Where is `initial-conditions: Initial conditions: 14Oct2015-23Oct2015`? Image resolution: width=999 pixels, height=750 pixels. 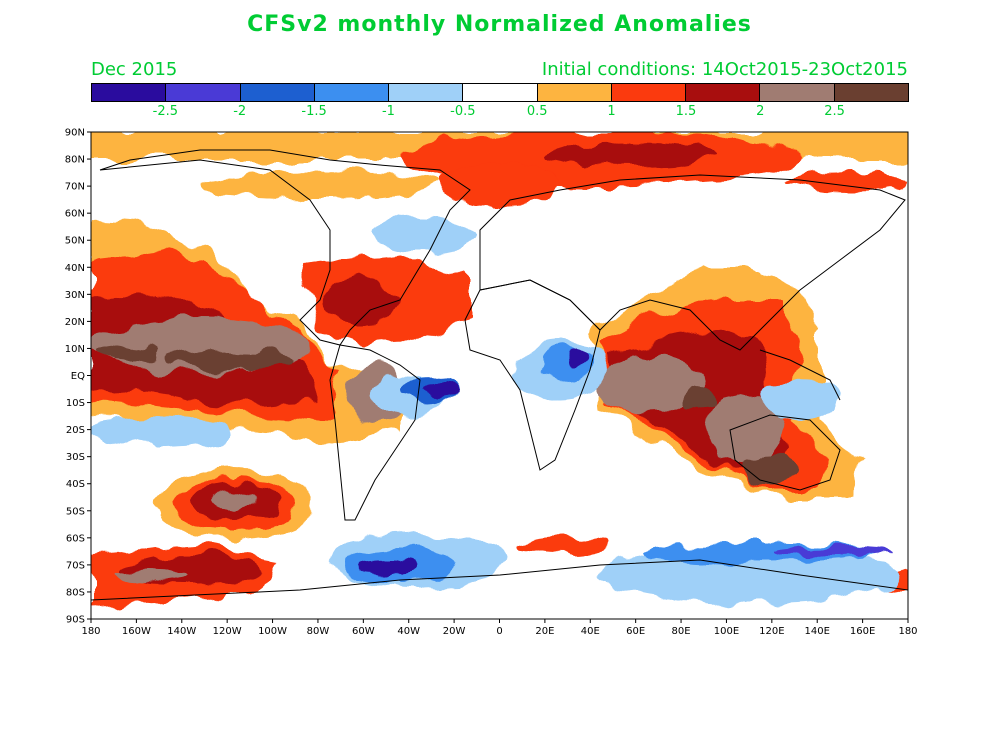 initial-conditions: Initial conditions: 14Oct2015-23Oct2015 is located at coordinates (724, 69).